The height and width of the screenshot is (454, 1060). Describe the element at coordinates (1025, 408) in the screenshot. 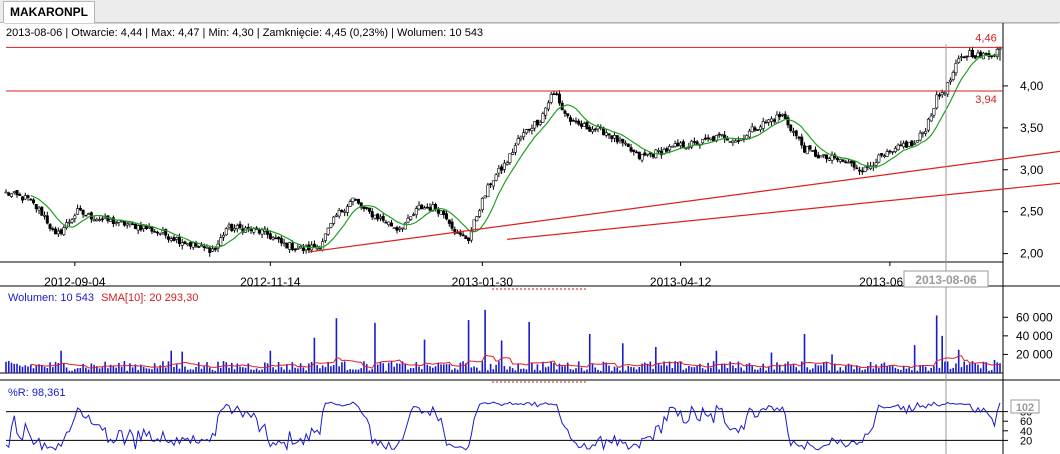

I see `williams-value-label: 102` at that location.